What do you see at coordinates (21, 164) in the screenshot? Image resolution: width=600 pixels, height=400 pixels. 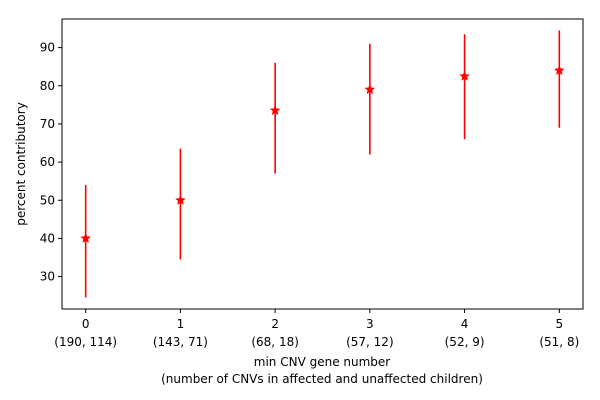 I see `y-axis-label: percent contributory` at bounding box center [21, 164].